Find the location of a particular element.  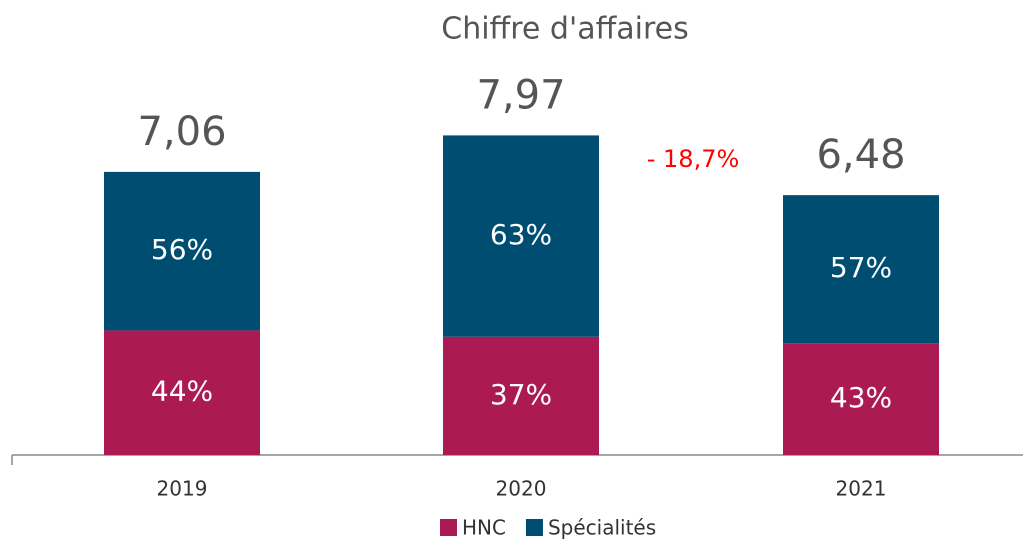

segment-label: 43% is located at coordinates (861, 397).